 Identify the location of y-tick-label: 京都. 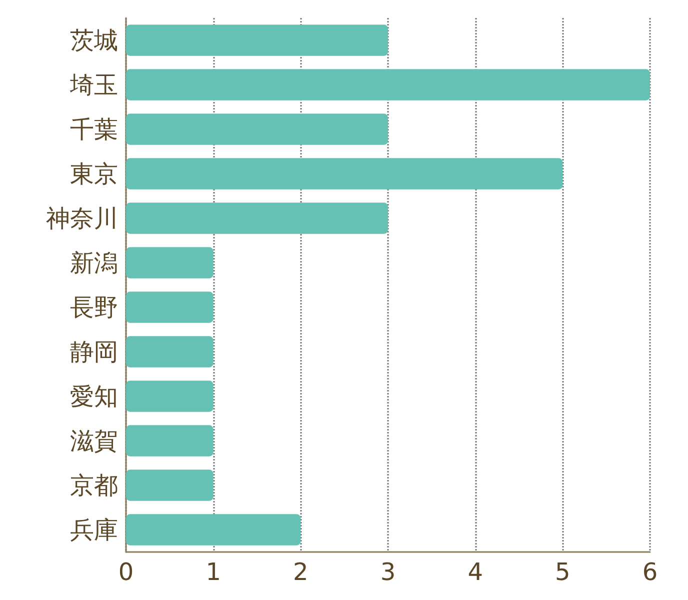
(94, 485).